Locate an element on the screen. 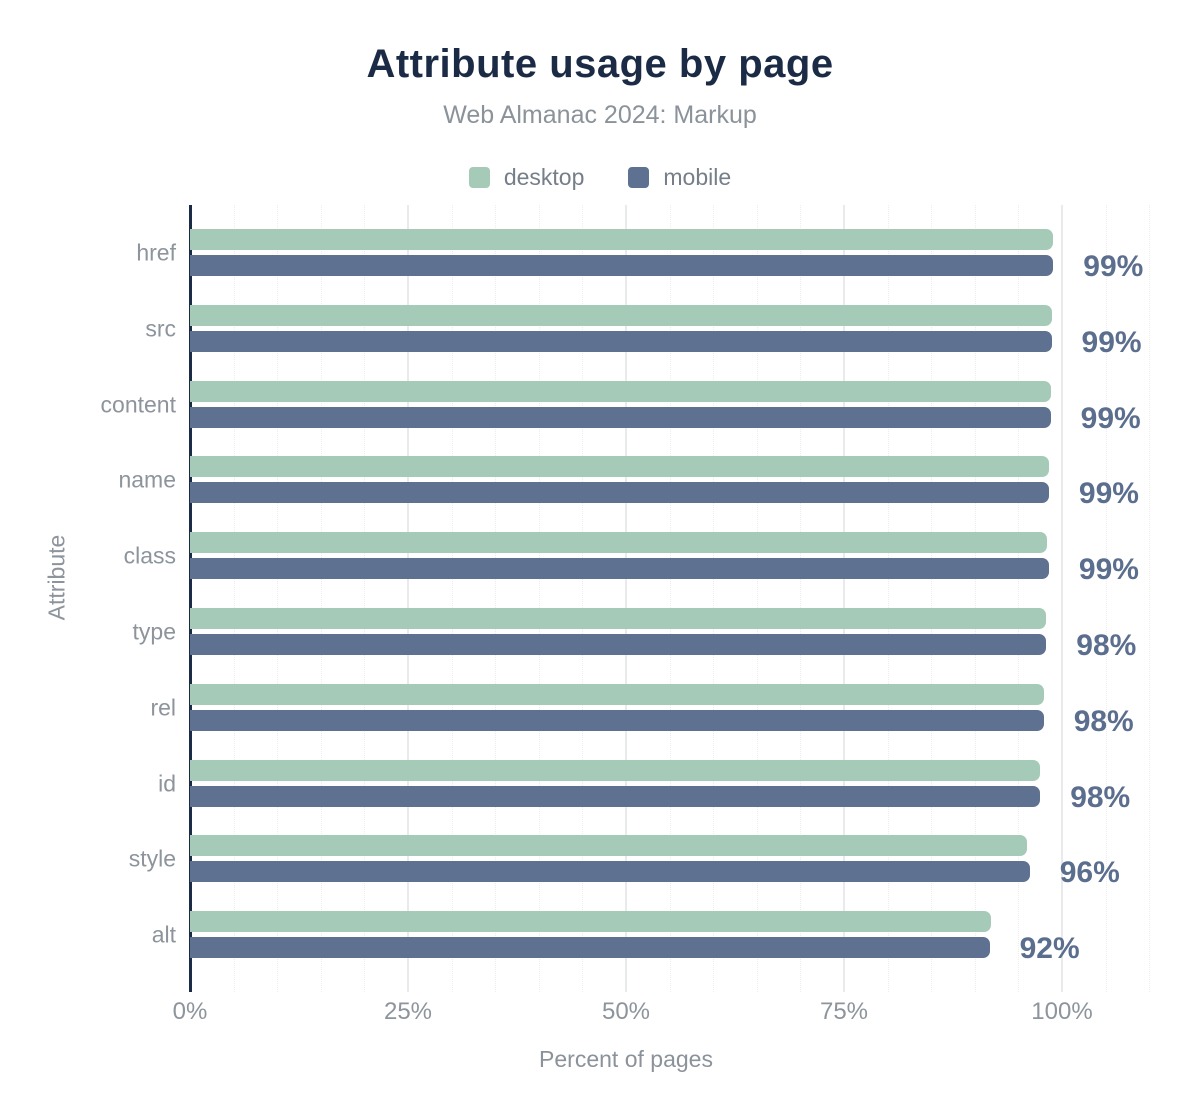 The image size is (1200, 1116). legend-label-mobile: mobile is located at coordinates (697, 177).